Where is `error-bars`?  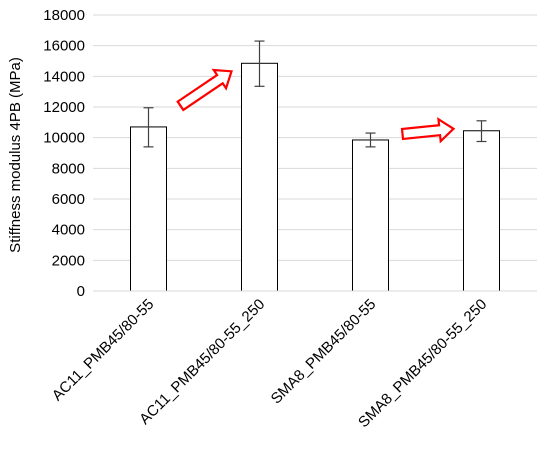
error-bars is located at coordinates (315, 94).